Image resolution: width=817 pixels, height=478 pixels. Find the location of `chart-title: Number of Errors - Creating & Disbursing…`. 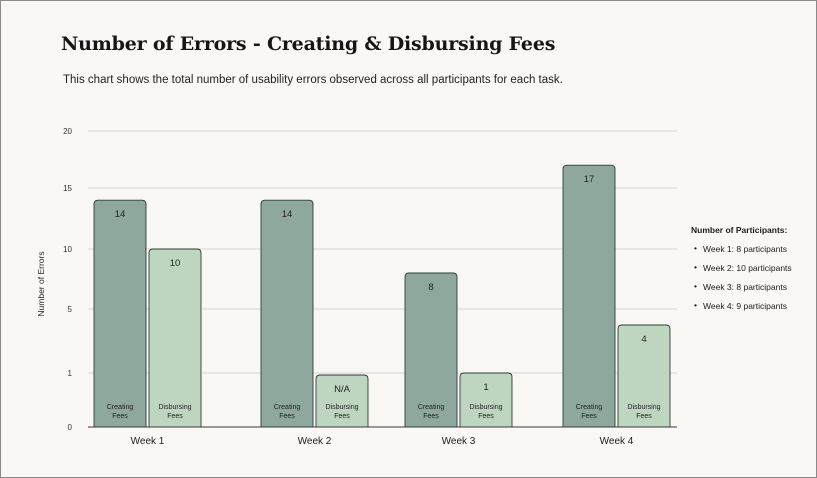

chart-title: Number of Errors - Creating & Disbursing… is located at coordinates (308, 44).